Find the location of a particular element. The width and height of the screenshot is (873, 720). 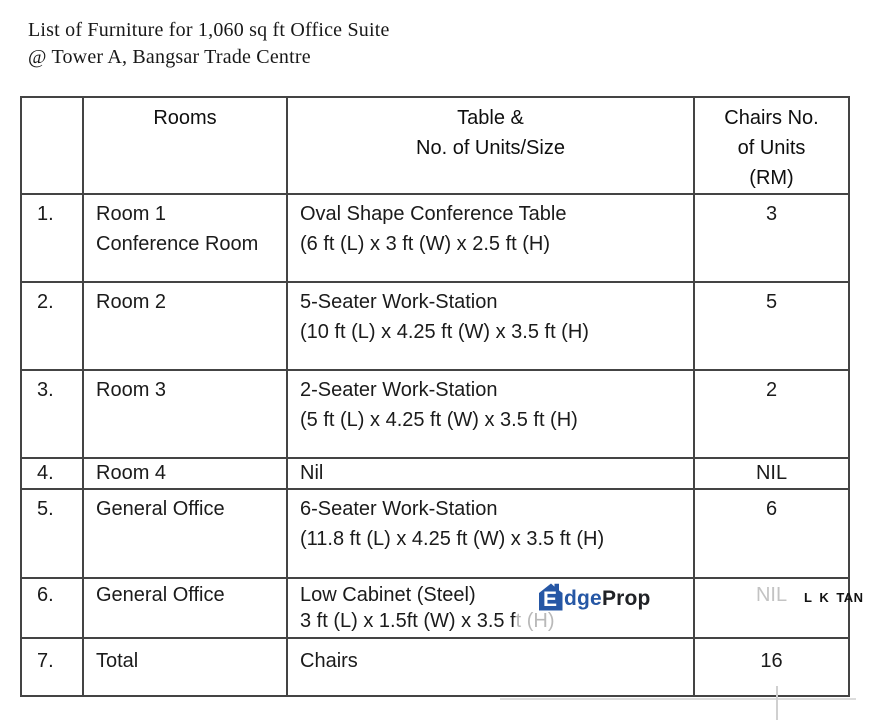

edgeprop-text-dark: Prop is located at coordinates (626, 598).